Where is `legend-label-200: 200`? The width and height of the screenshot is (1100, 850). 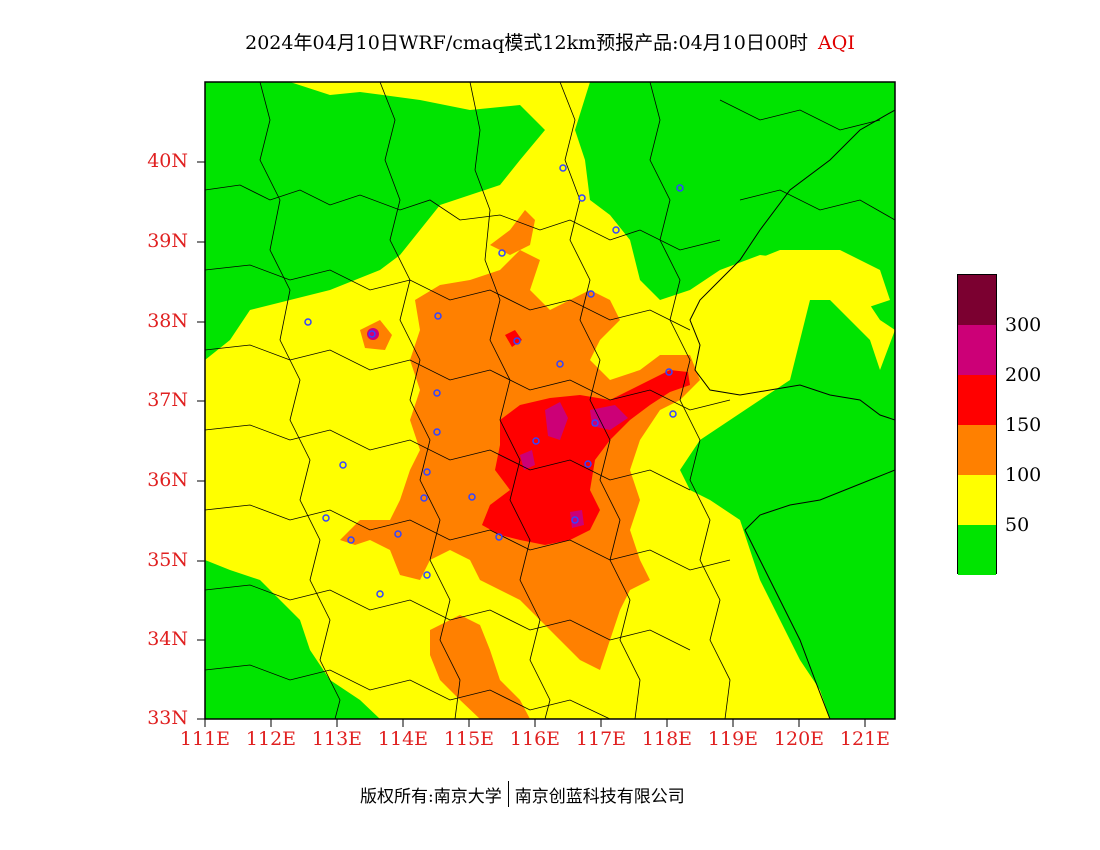 legend-label-200: 200 is located at coordinates (1023, 375).